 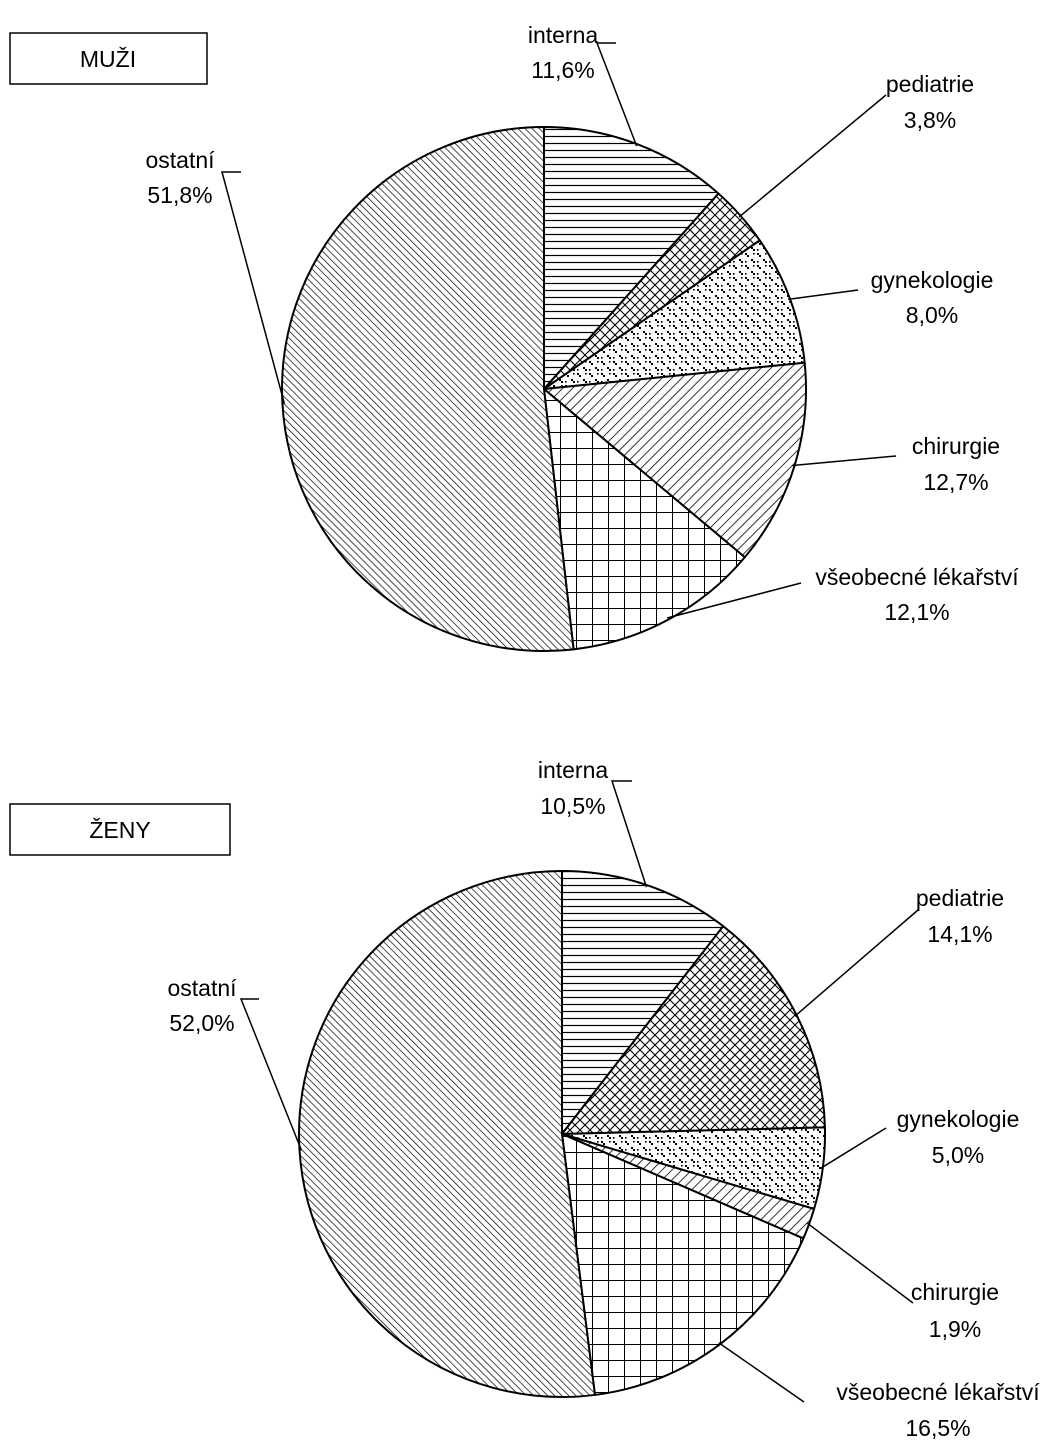 I want to click on slice-value-vseobecne-lekarstvi: 16,5%, so click(x=937, y=1428).